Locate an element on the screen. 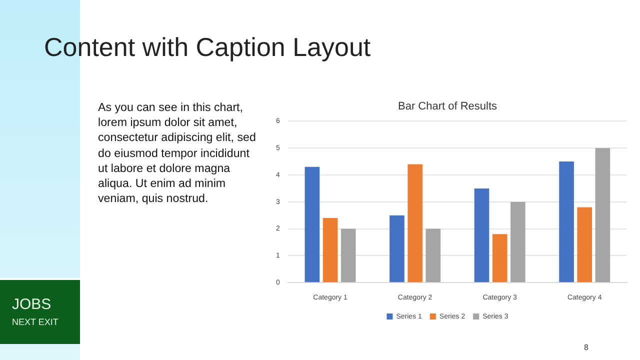 This screenshot has width=640, height=360. text: As you can see in this chart, lorem ipsum dolor sit amet, consectetur adipiscing elit, sed do eiusmod tempor incididunt ut labore et dolore magna aliqua. Ut enim ad minim veniam, quis nostrud. is located at coordinates (177, 153).